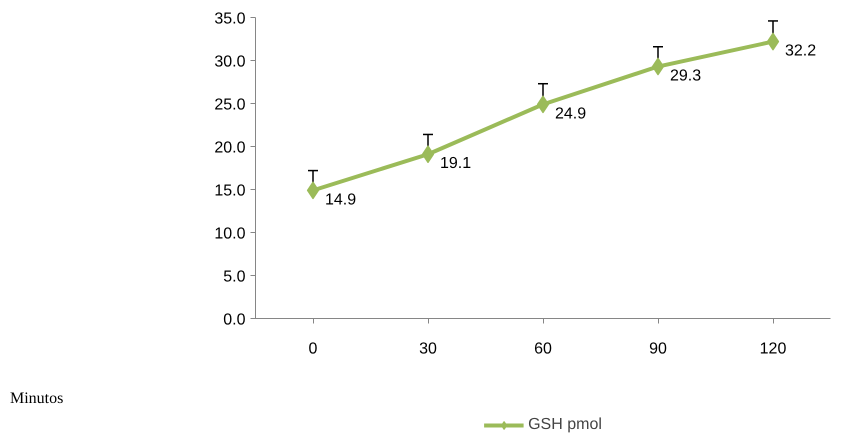 The width and height of the screenshot is (851, 445). What do you see at coordinates (800, 51) in the screenshot?
I see `data-label: 32.2` at bounding box center [800, 51].